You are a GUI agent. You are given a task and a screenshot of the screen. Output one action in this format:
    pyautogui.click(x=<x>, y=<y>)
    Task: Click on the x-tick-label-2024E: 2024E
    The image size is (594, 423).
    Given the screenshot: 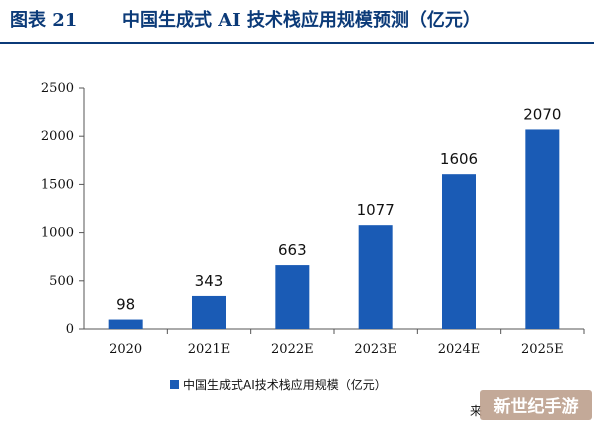 What is the action you would take?
    pyautogui.click(x=459, y=349)
    